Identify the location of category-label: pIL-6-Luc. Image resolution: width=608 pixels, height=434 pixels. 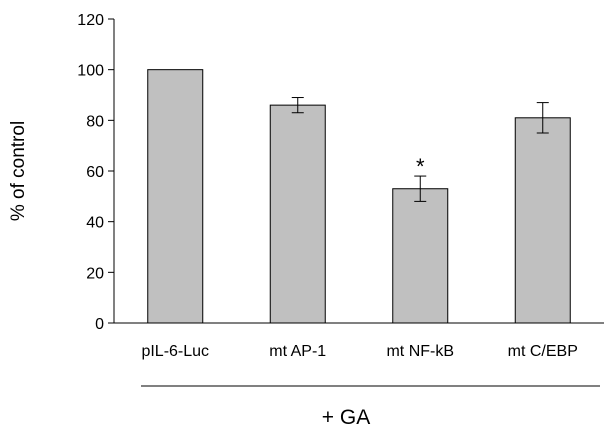
(175, 351).